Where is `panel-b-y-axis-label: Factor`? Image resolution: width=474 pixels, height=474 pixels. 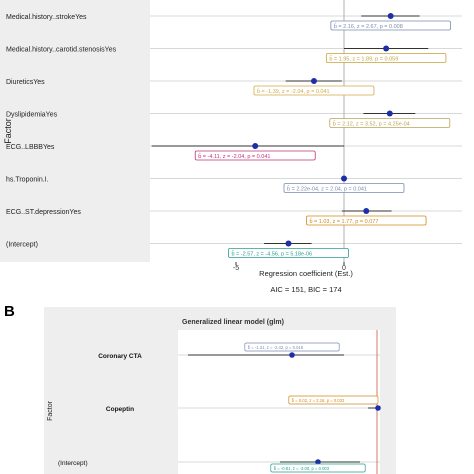
panel-b-y-axis-label: Factor is located at coordinates (50, 410).